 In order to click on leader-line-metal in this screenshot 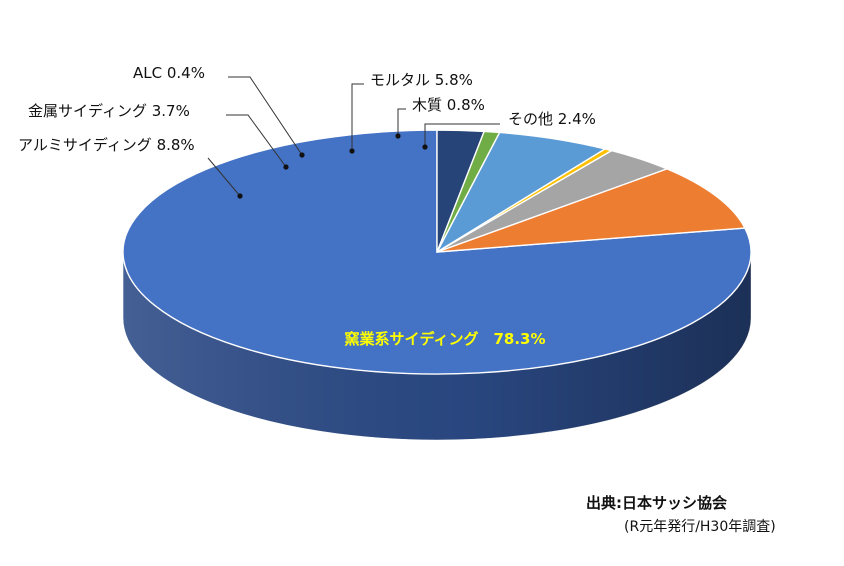, I will do `click(256, 141)`.